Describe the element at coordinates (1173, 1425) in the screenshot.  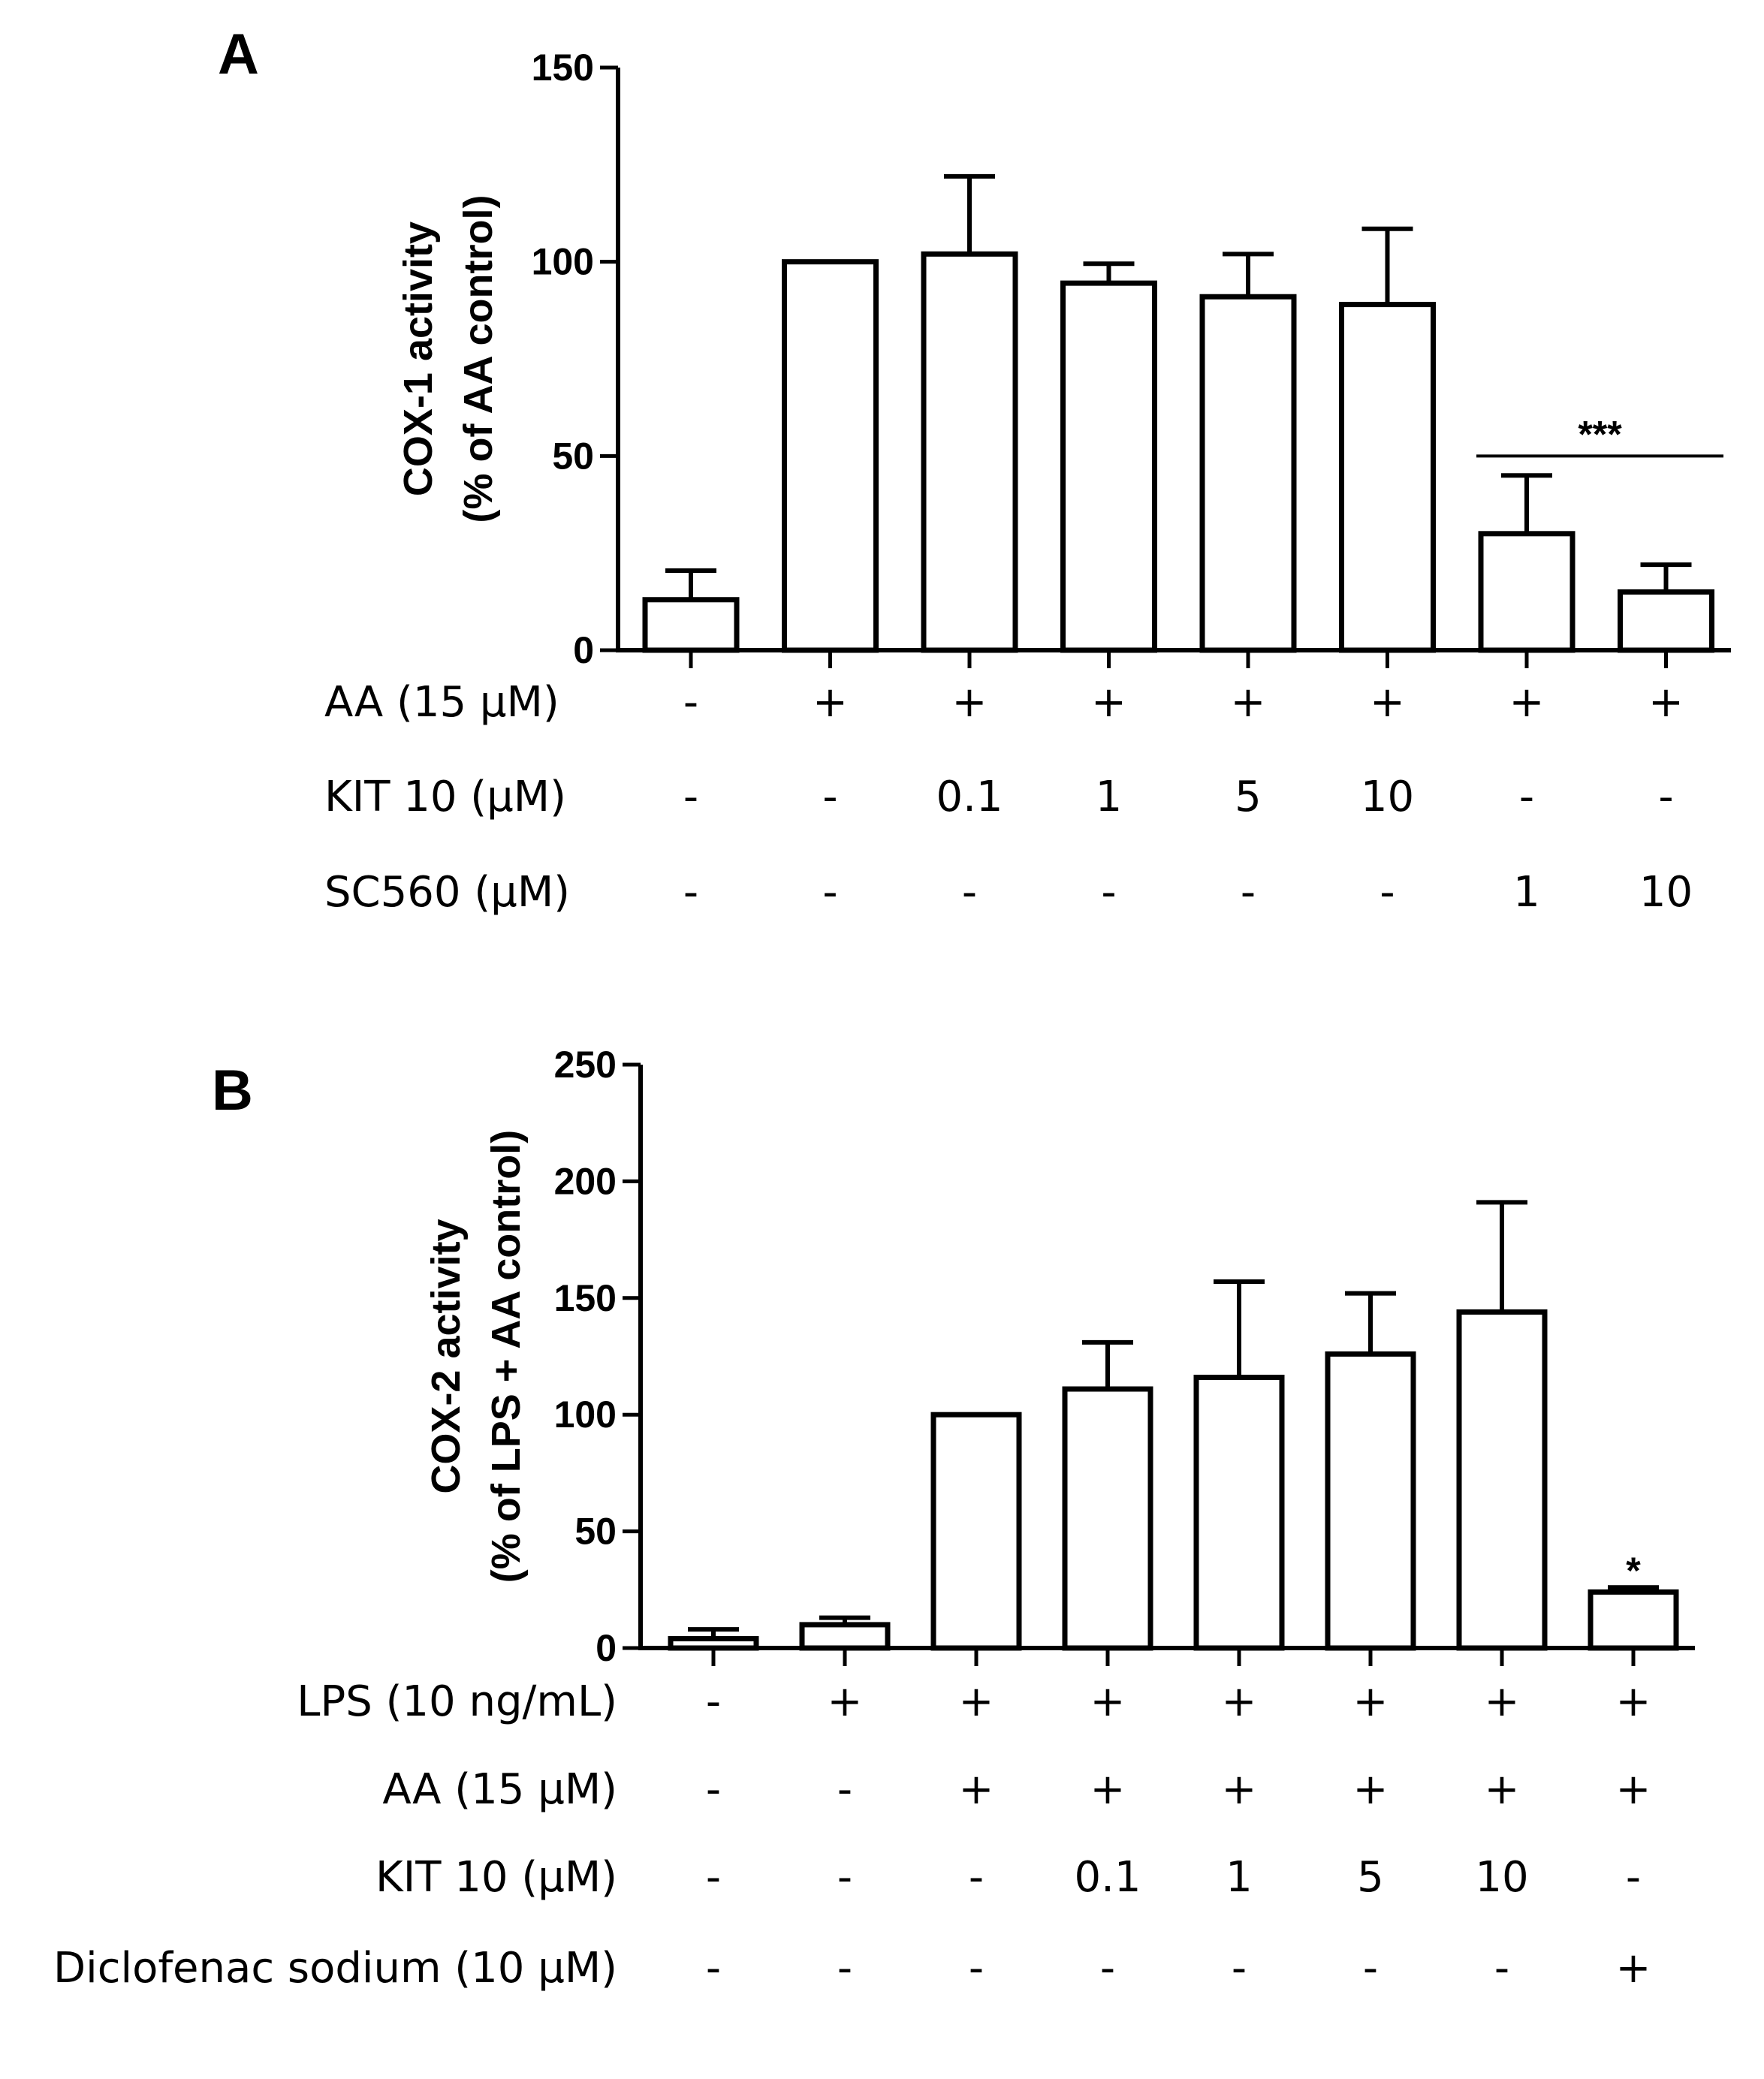
I see `panel-b-bars: *` at that location.